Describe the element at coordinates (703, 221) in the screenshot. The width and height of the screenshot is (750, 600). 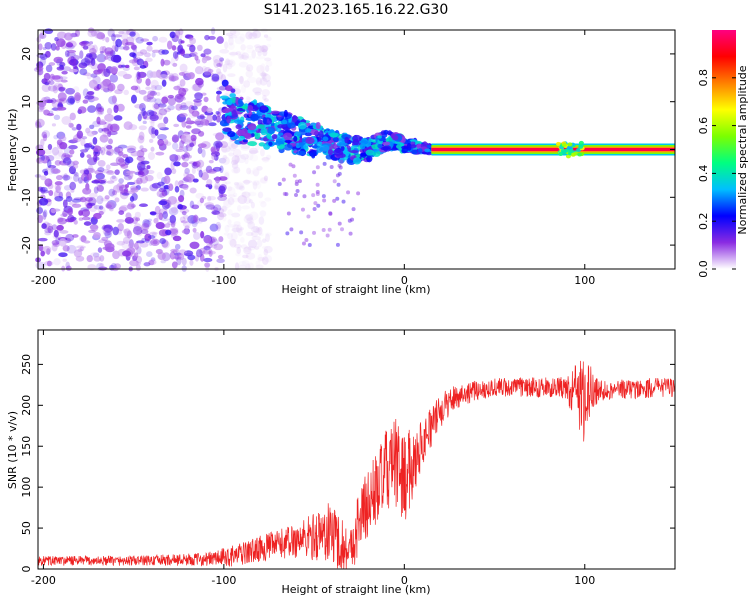
I see `colorbar-tick-label: 0.2` at that location.